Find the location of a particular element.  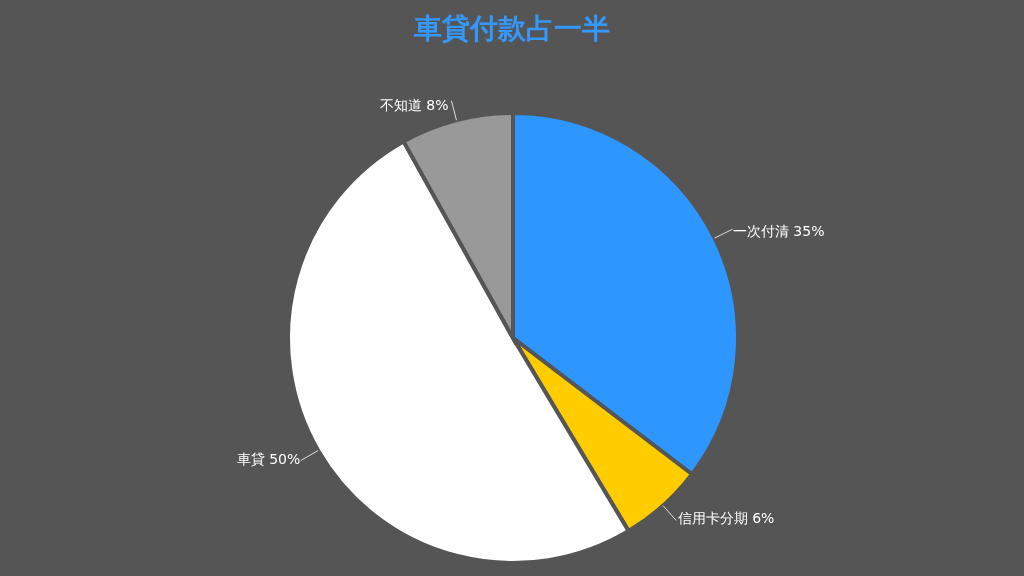

slice-label: 一次付清 35% is located at coordinates (778, 230).